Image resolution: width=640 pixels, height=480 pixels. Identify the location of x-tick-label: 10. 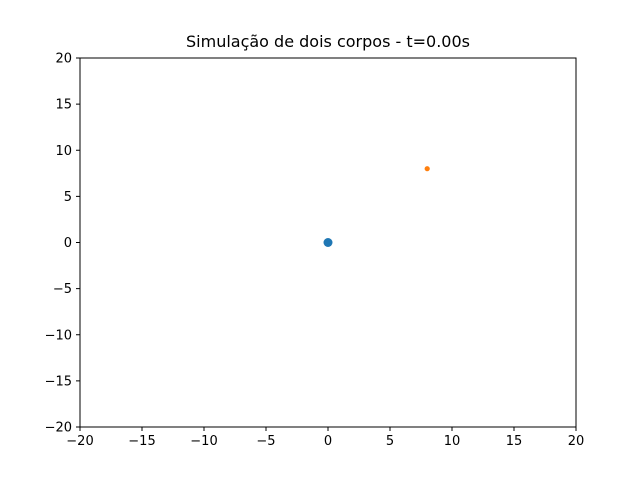
(452, 441).